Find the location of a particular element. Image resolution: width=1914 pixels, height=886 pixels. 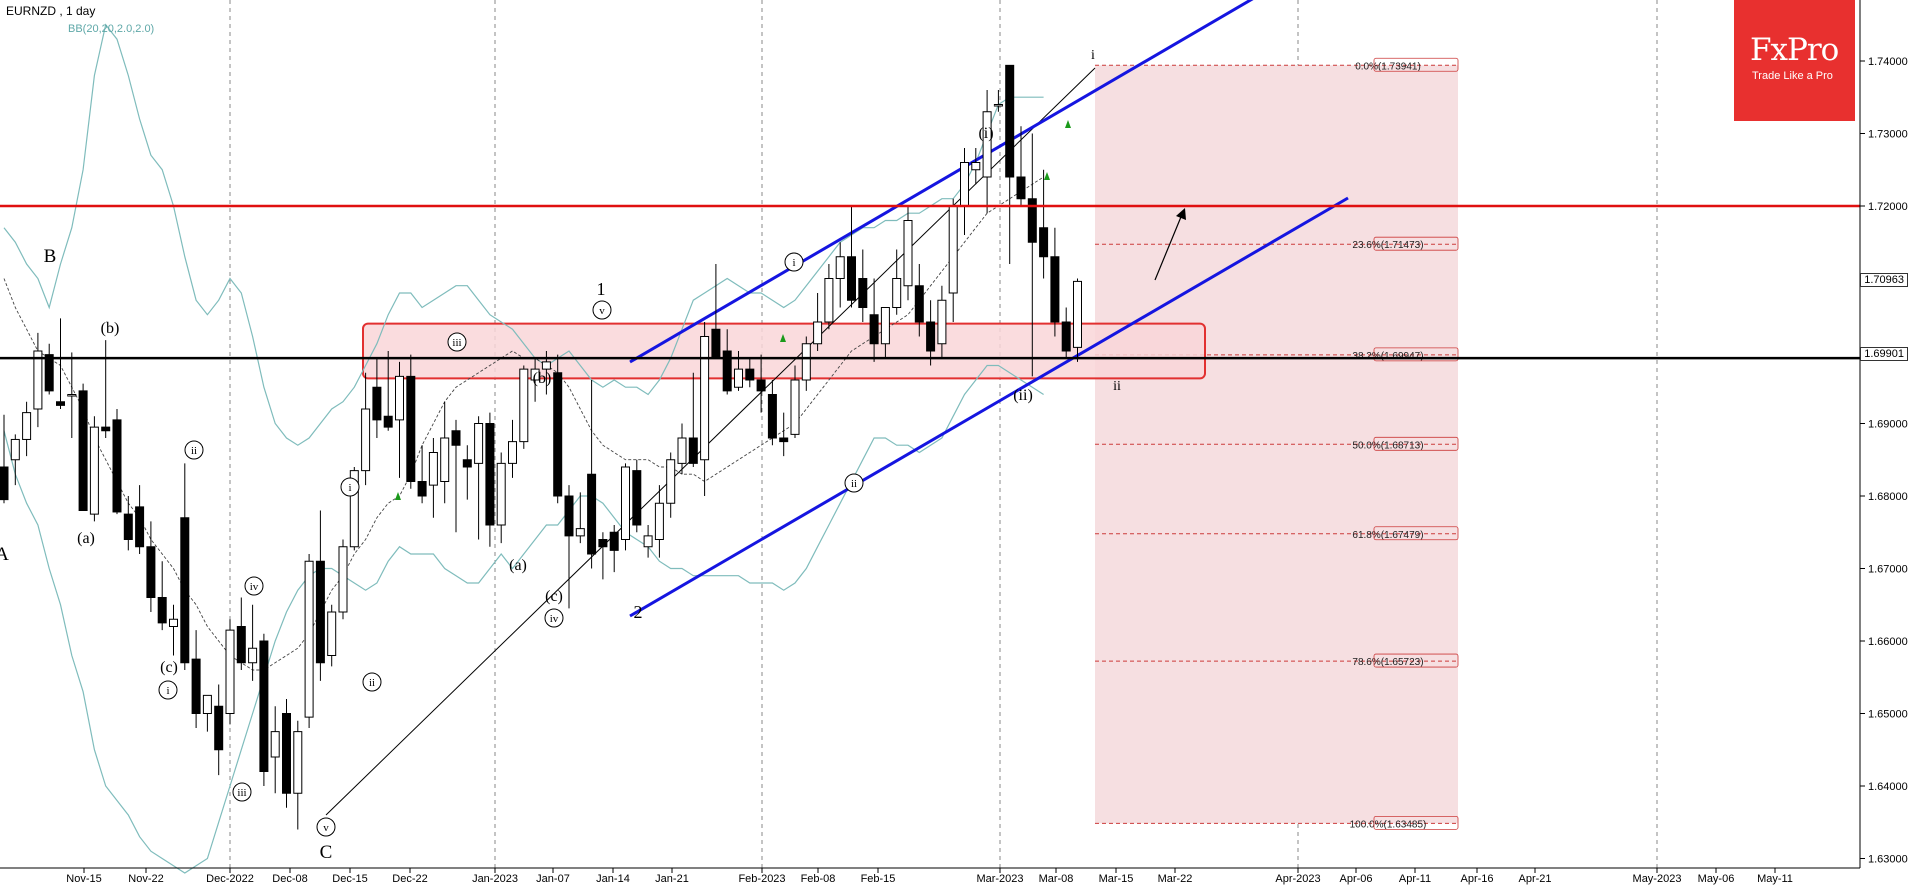

signal-arrow is located at coordinates (783, 338).